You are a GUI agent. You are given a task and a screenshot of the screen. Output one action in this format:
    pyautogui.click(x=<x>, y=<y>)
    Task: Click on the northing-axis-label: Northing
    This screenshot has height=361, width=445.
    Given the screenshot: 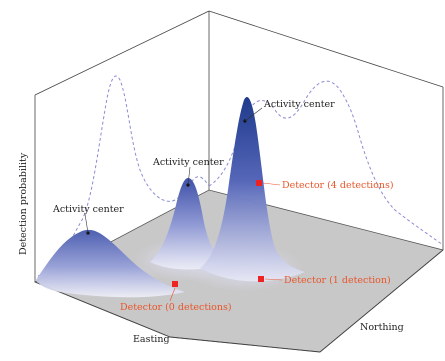 What is the action you would take?
    pyautogui.click(x=382, y=327)
    